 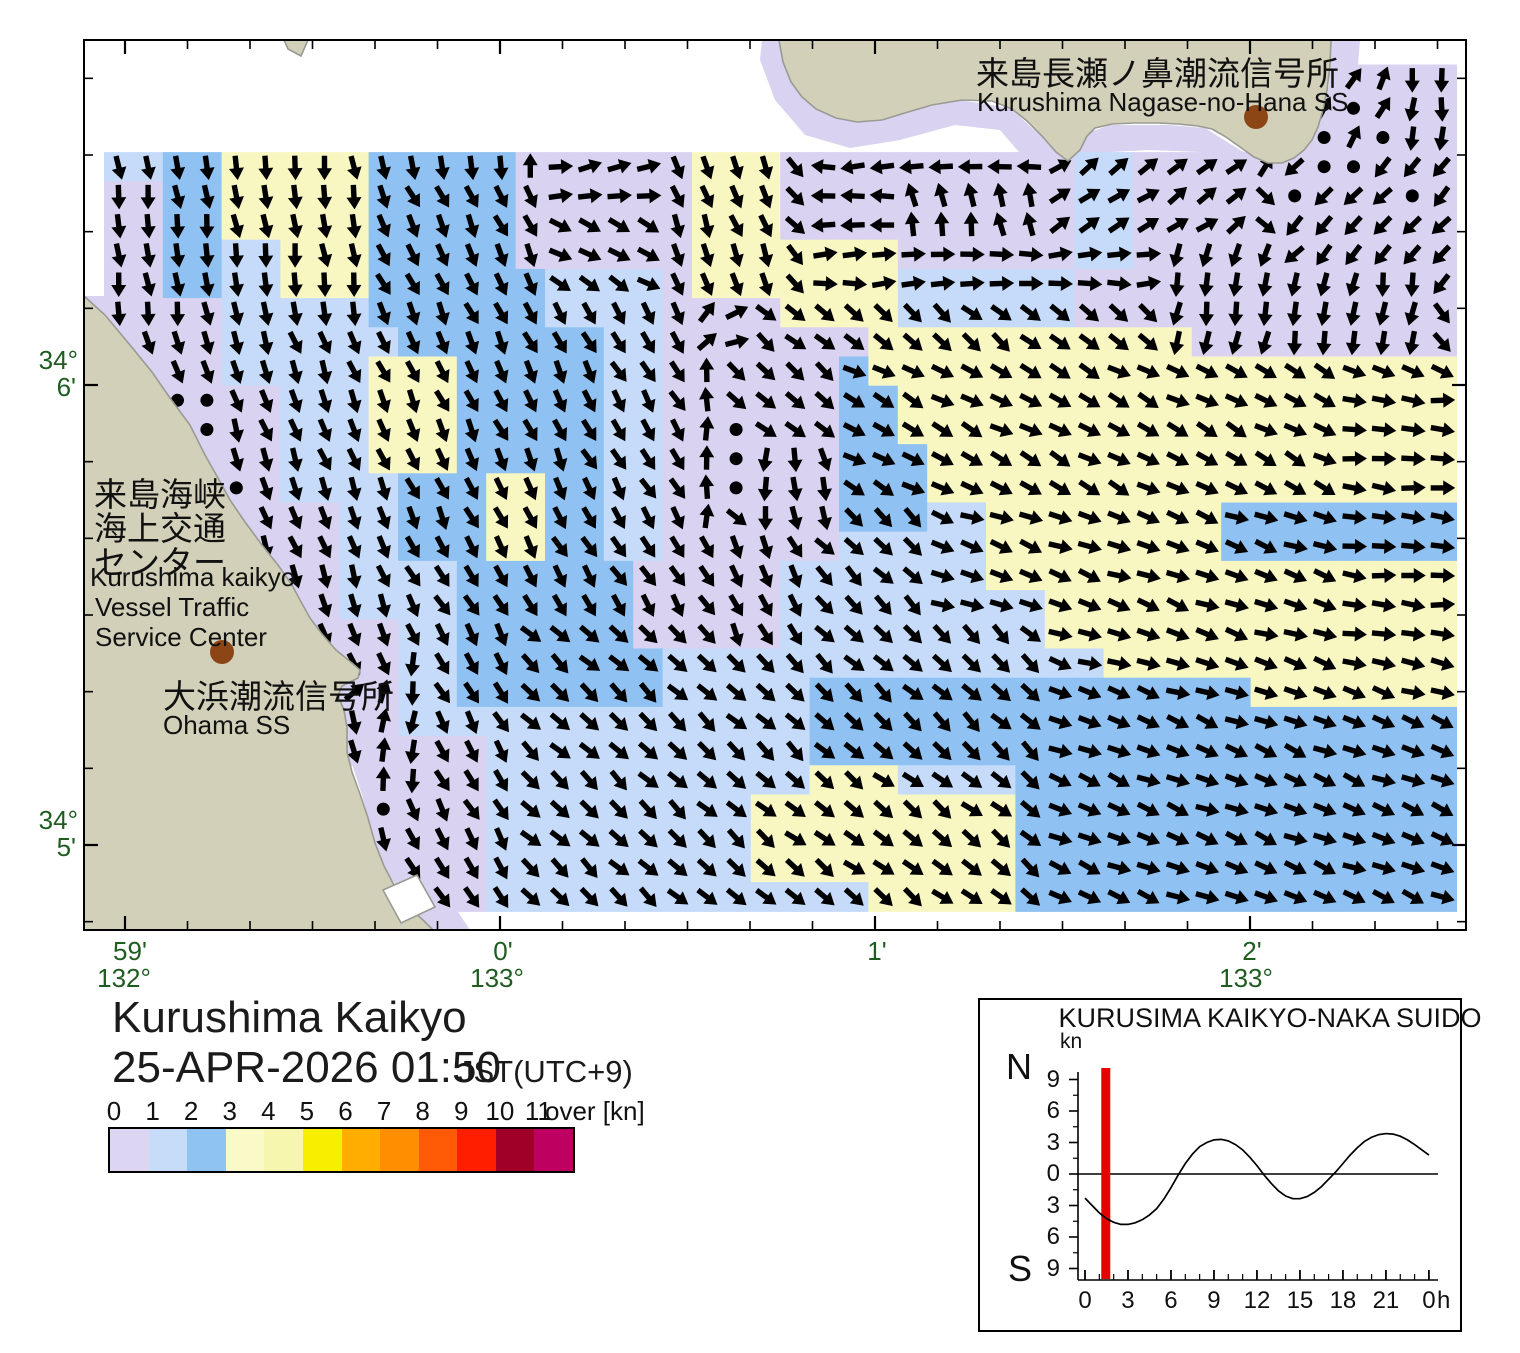 What do you see at coordinates (1019, 1066) in the screenshot?
I see `tide-chart-north-label: N` at bounding box center [1019, 1066].